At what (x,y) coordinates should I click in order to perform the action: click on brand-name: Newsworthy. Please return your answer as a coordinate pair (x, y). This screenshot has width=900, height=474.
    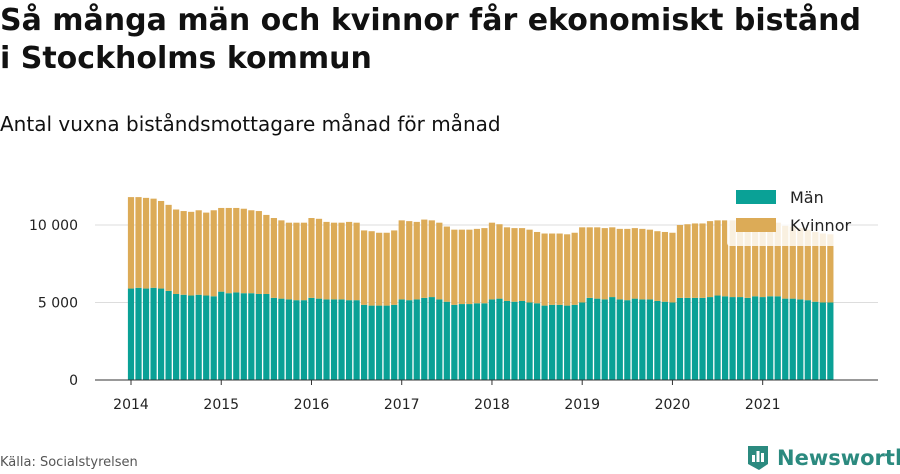
    Looking at the image, I should click on (838, 458).